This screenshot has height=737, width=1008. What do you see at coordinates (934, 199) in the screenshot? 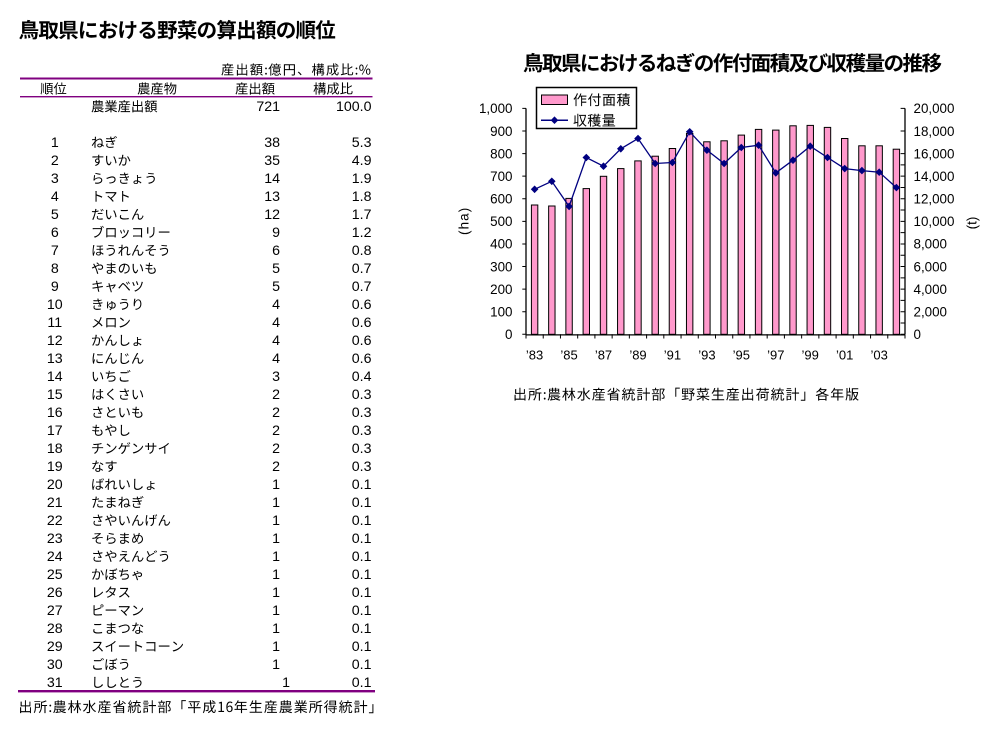
I see `svg-text: 12,000` at bounding box center [934, 199].